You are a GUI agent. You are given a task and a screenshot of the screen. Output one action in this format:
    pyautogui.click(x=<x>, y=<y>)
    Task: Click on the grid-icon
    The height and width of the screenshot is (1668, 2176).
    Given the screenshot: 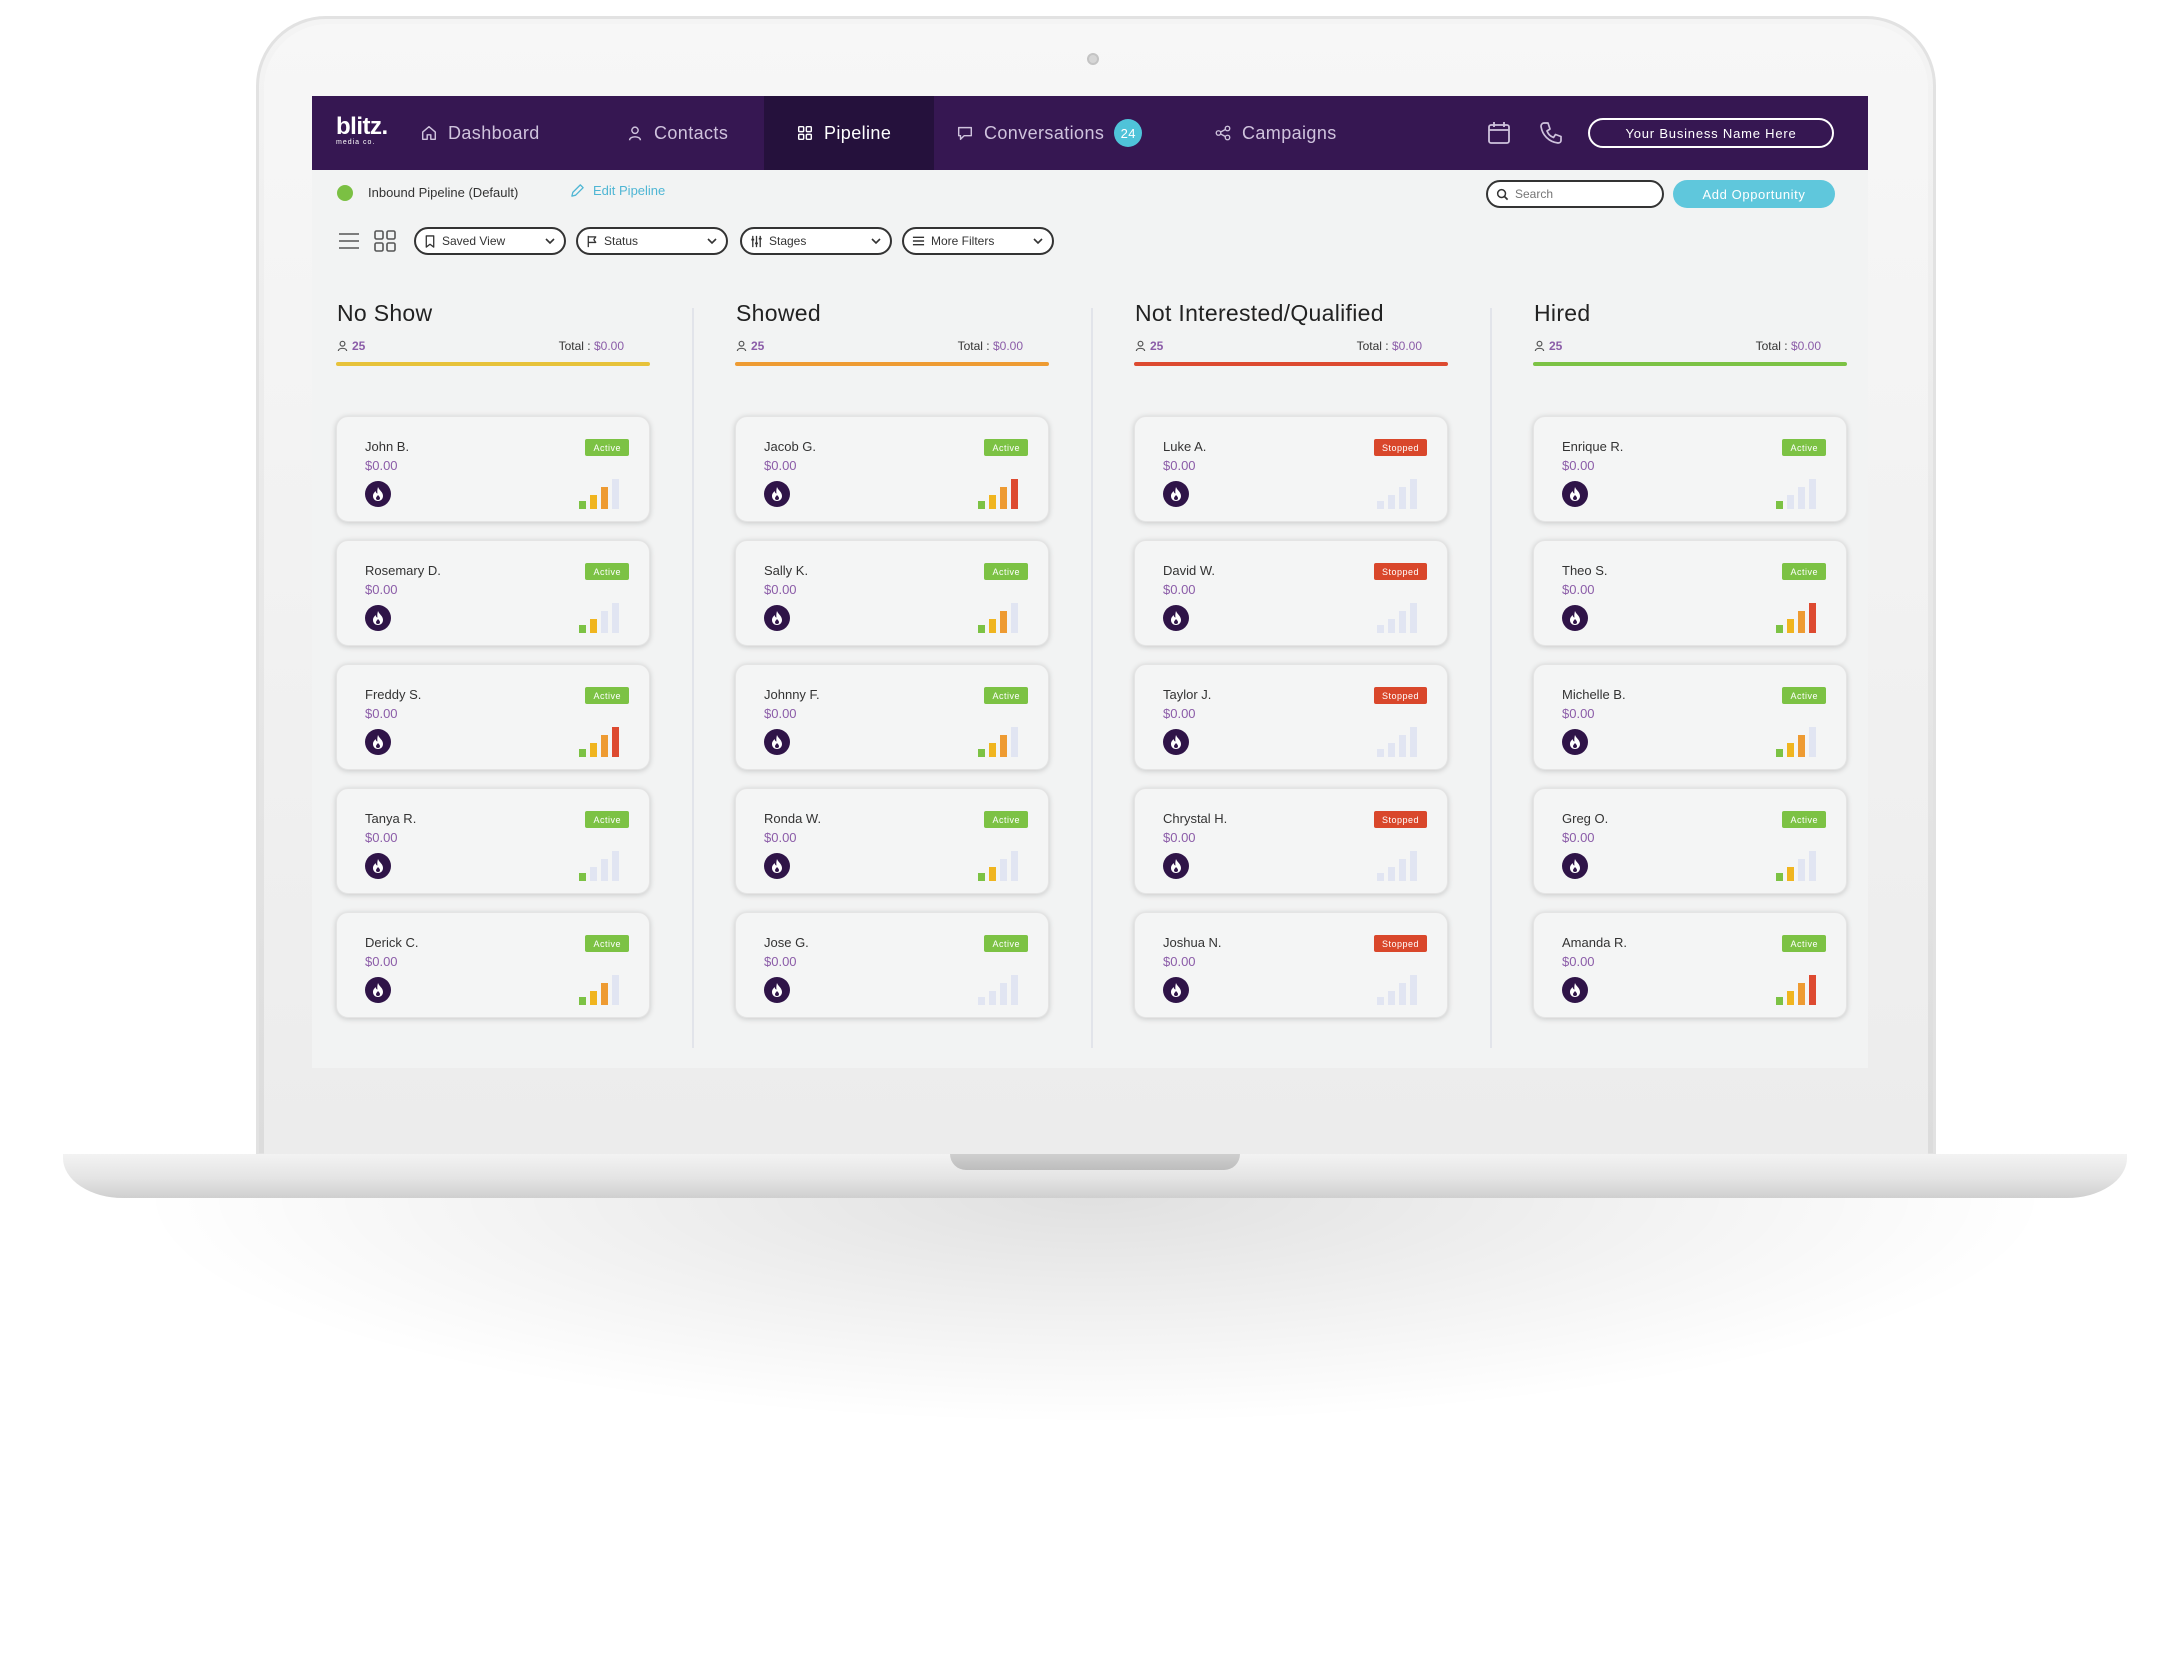 What is the action you would take?
    pyautogui.click(x=805, y=133)
    